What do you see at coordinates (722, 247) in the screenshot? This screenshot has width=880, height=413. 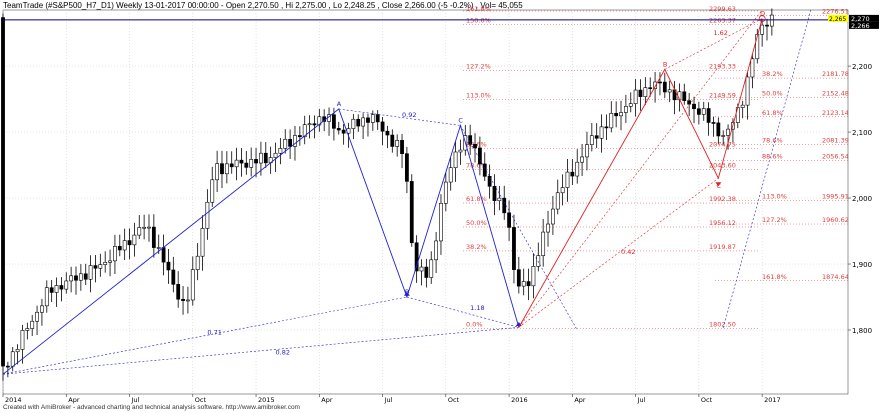 I see `fib-left-price: 1919.87` at bounding box center [722, 247].